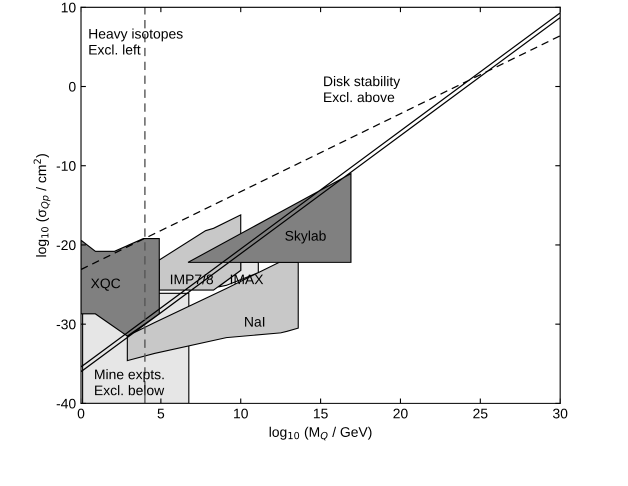  Describe the element at coordinates (480, 413) in the screenshot. I see `x-tick-label: 25` at that location.